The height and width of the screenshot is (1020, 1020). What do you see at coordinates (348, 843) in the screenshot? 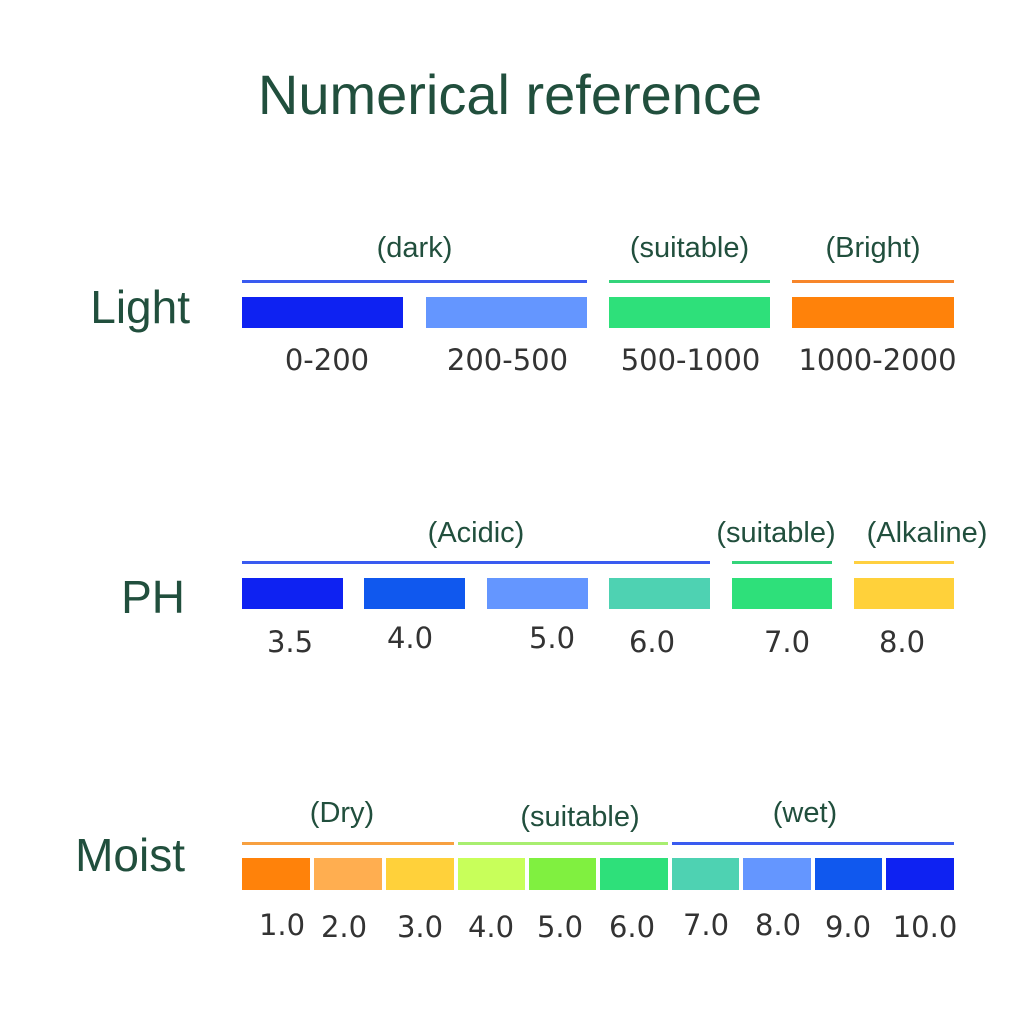
I see `moist-group-dry-line` at bounding box center [348, 843].